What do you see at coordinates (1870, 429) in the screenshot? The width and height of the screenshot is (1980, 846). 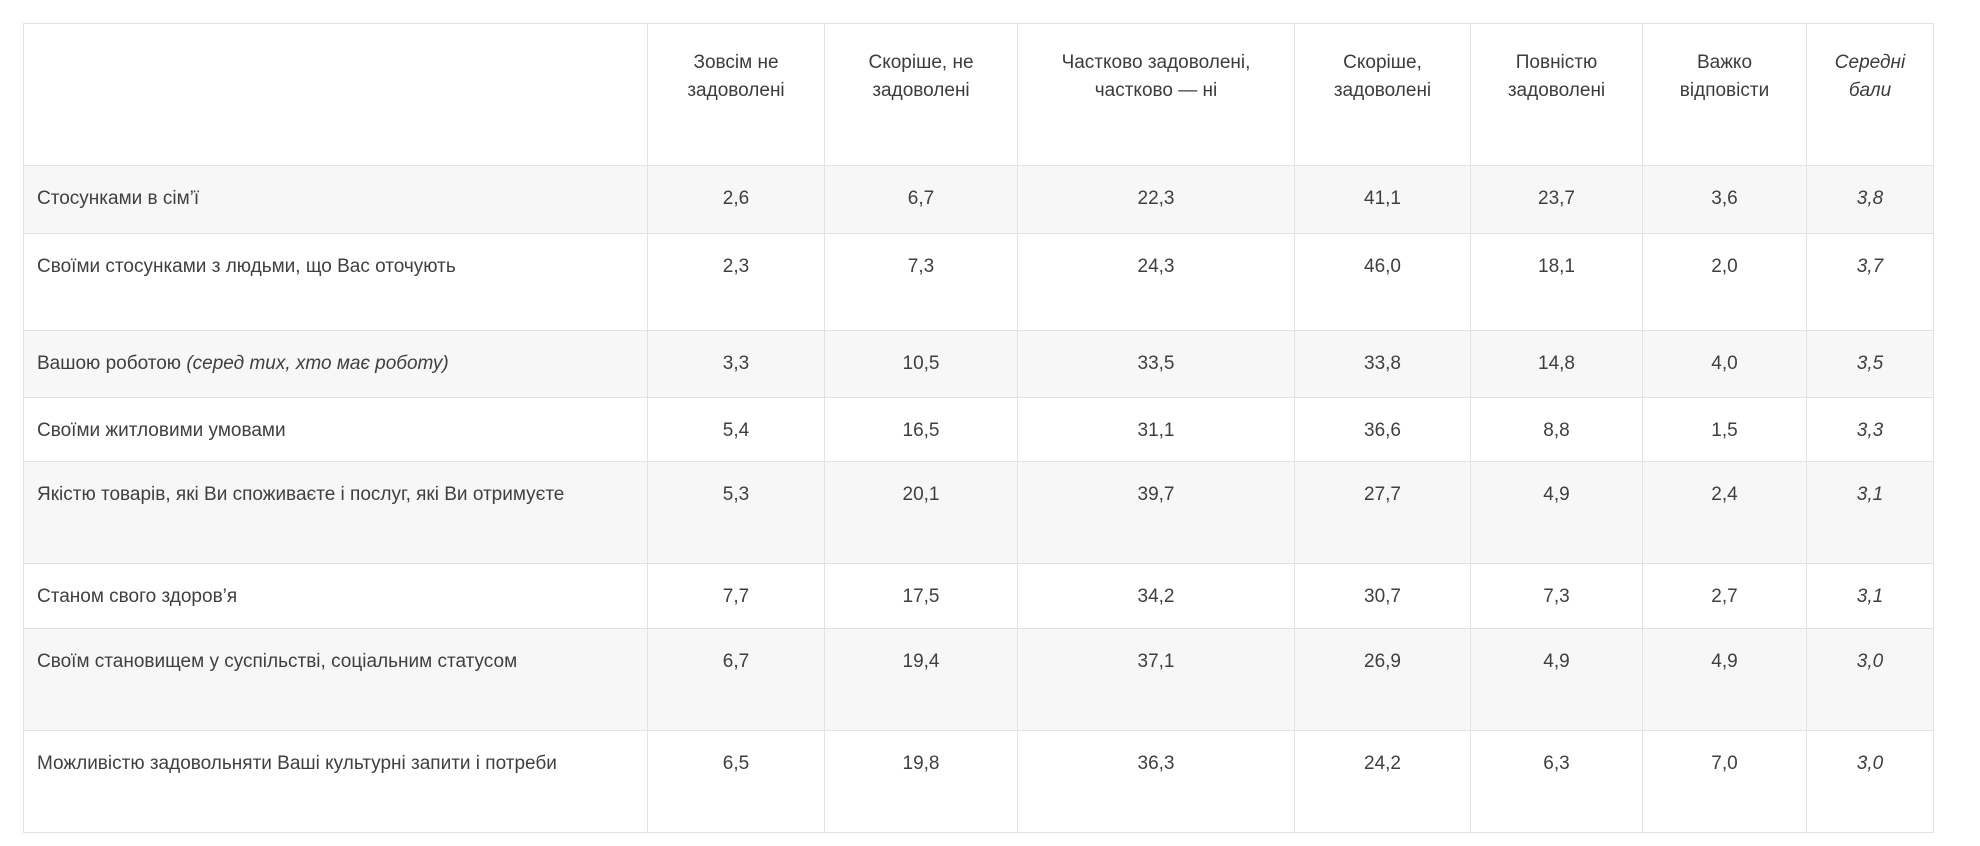 I see `cell-mean: 3,3` at bounding box center [1870, 429].